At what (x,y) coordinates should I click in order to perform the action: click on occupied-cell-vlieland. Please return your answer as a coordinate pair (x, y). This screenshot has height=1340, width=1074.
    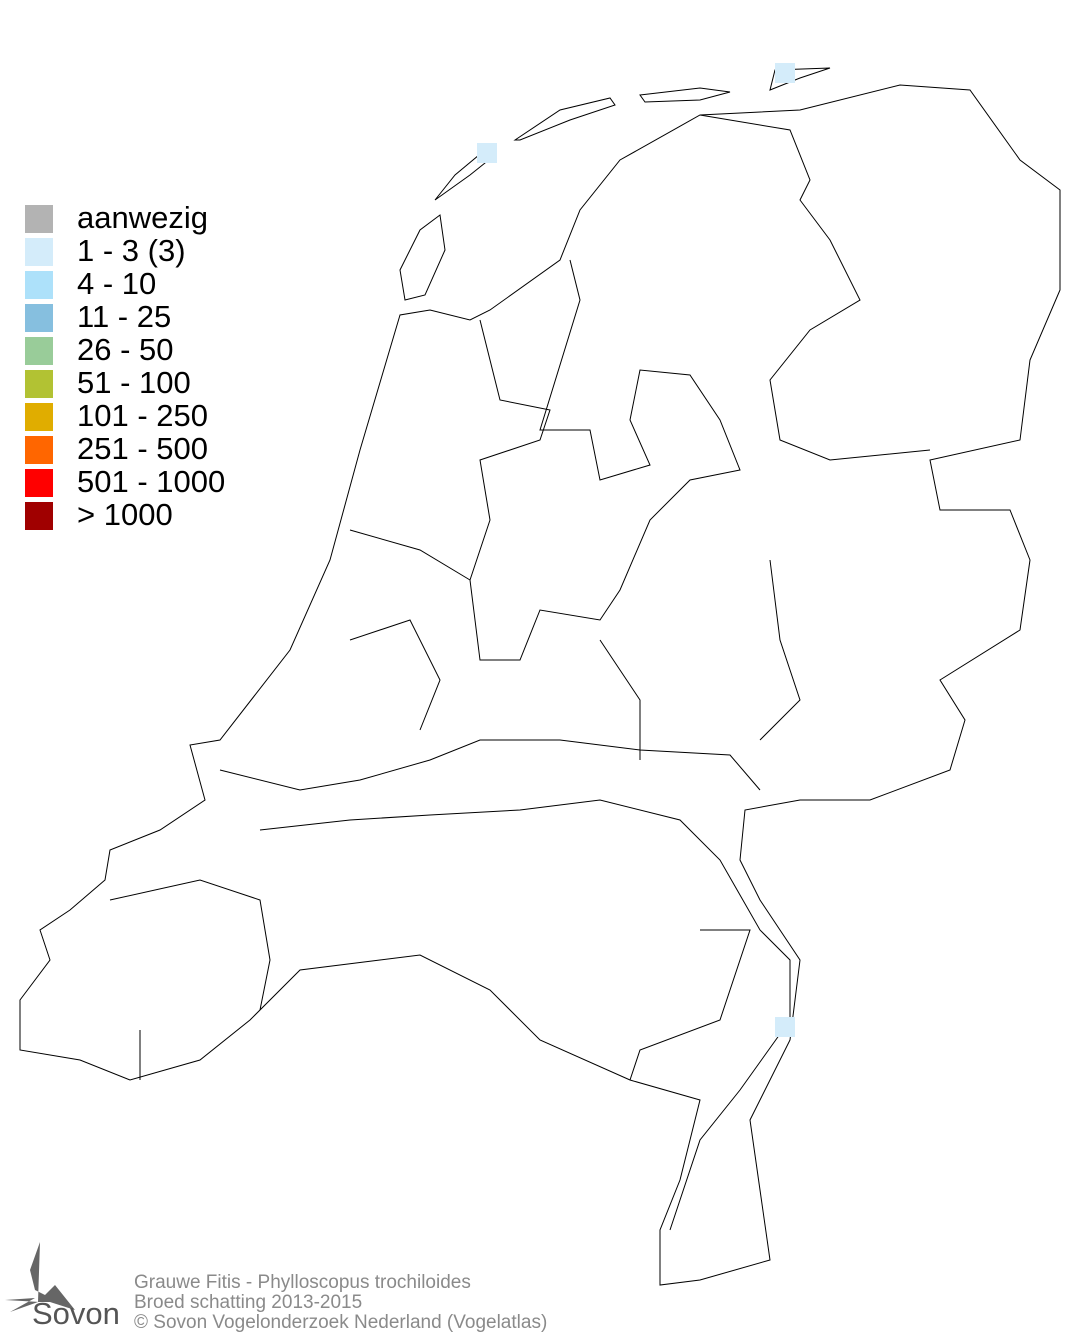
    Looking at the image, I should click on (487, 153).